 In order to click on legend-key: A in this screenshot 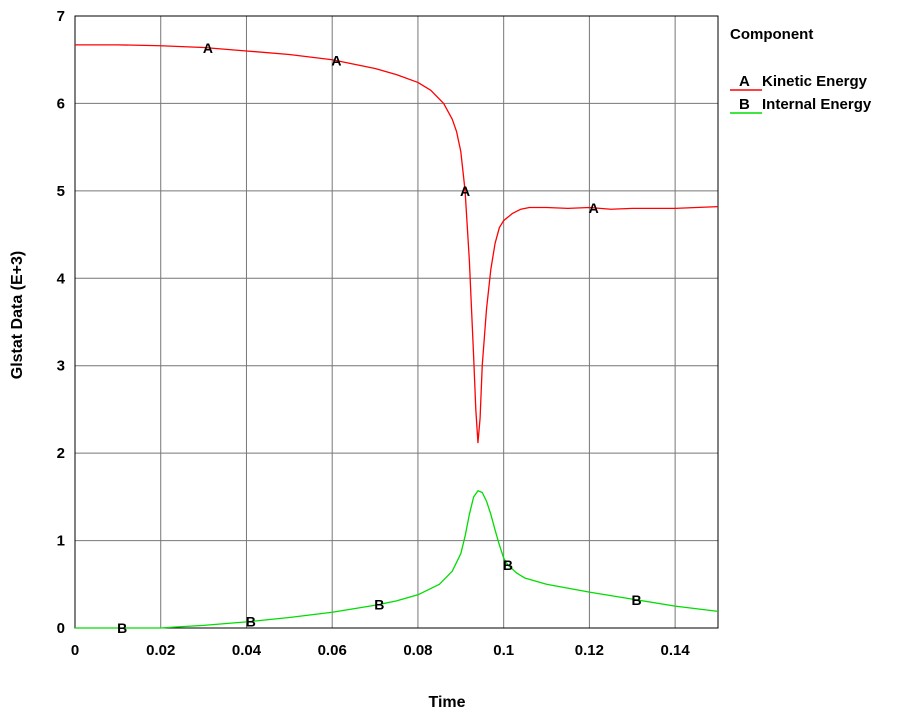, I will do `click(744, 81)`.